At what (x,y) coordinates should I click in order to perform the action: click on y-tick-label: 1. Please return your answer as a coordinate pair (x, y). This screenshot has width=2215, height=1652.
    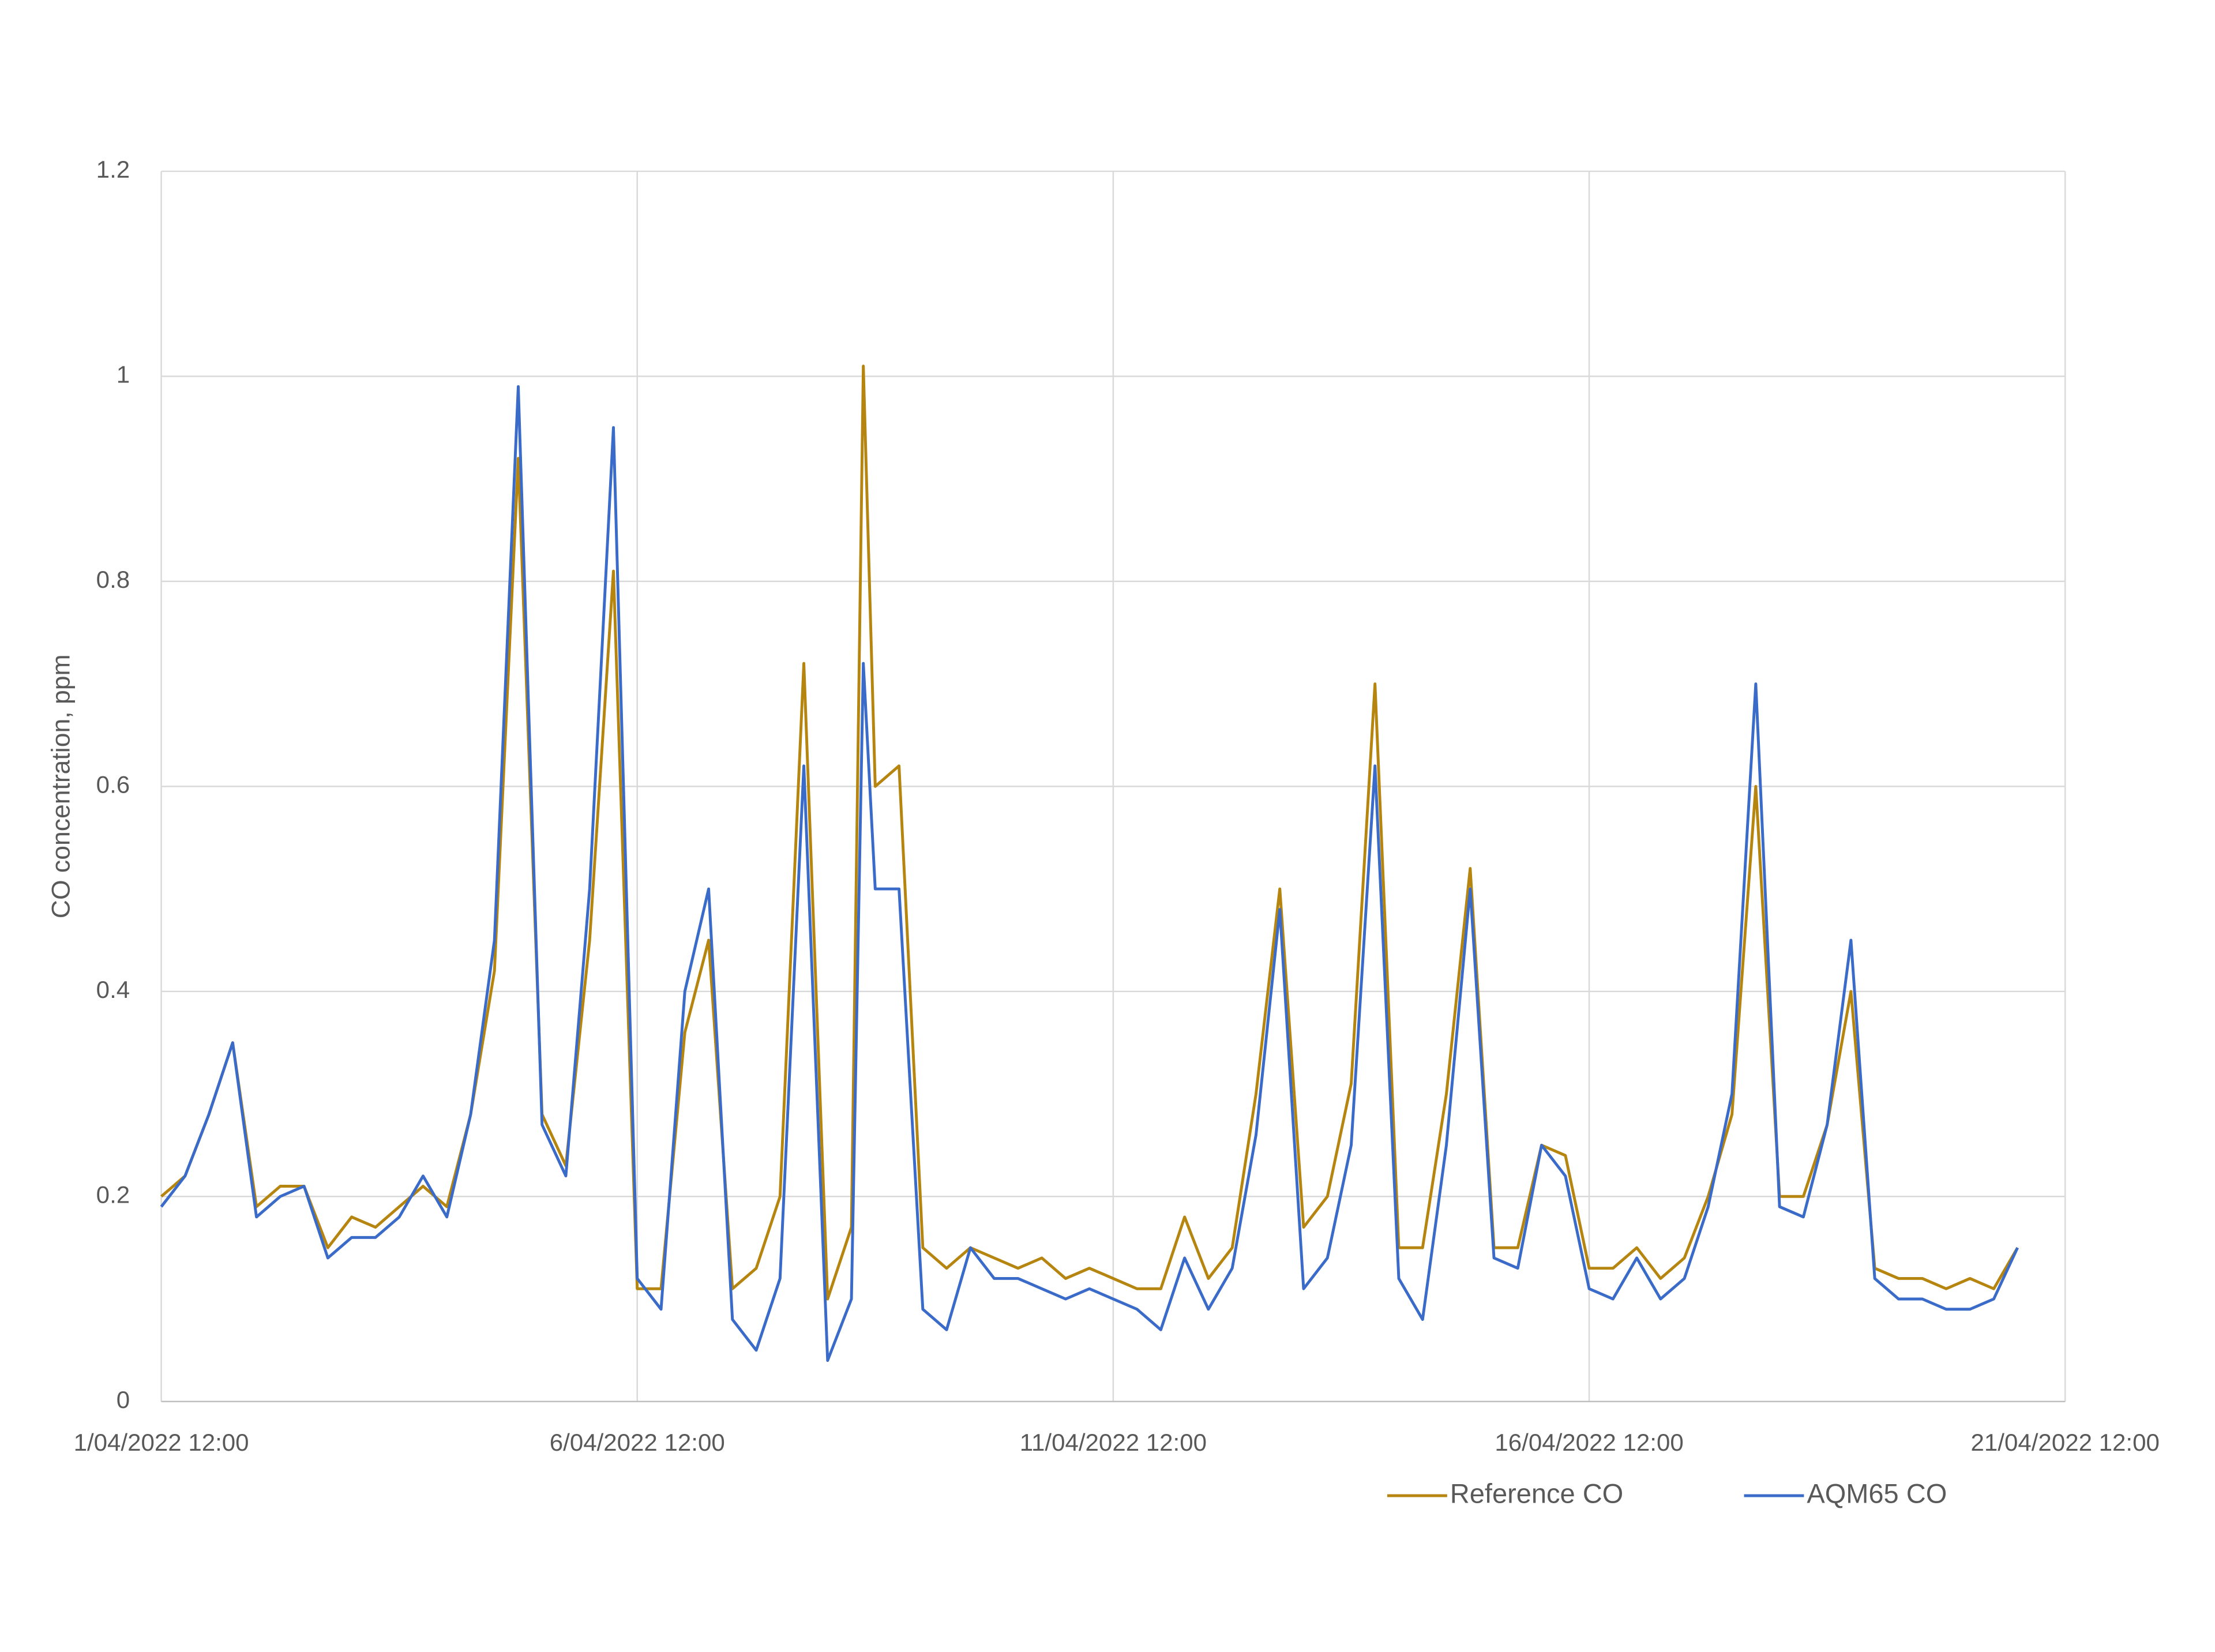
    Looking at the image, I should click on (123, 375).